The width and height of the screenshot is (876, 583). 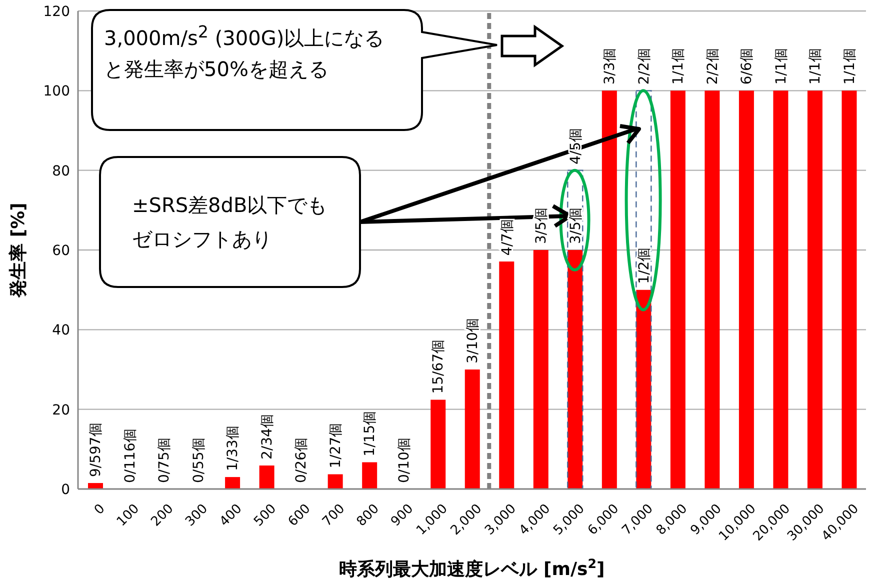 I want to click on y-tick-label: 100, so click(x=56, y=92).